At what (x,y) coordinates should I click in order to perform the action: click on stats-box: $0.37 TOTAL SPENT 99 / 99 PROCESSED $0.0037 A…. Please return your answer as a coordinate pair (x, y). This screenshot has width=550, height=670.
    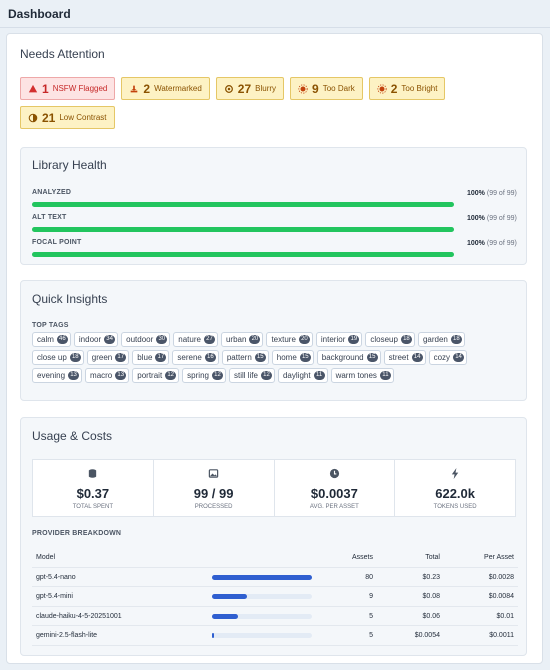
    Looking at the image, I should click on (274, 488).